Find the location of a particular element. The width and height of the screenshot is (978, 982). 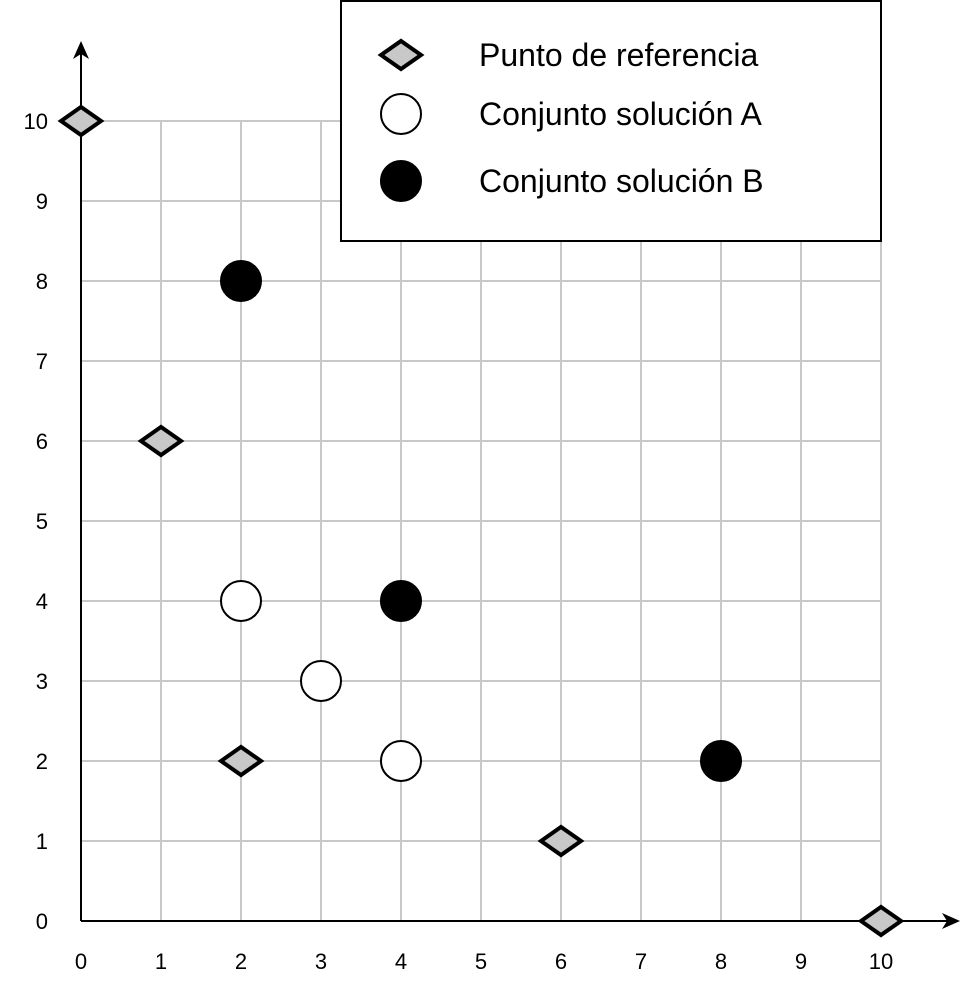

x-tick-label: 4 is located at coordinates (401, 961).